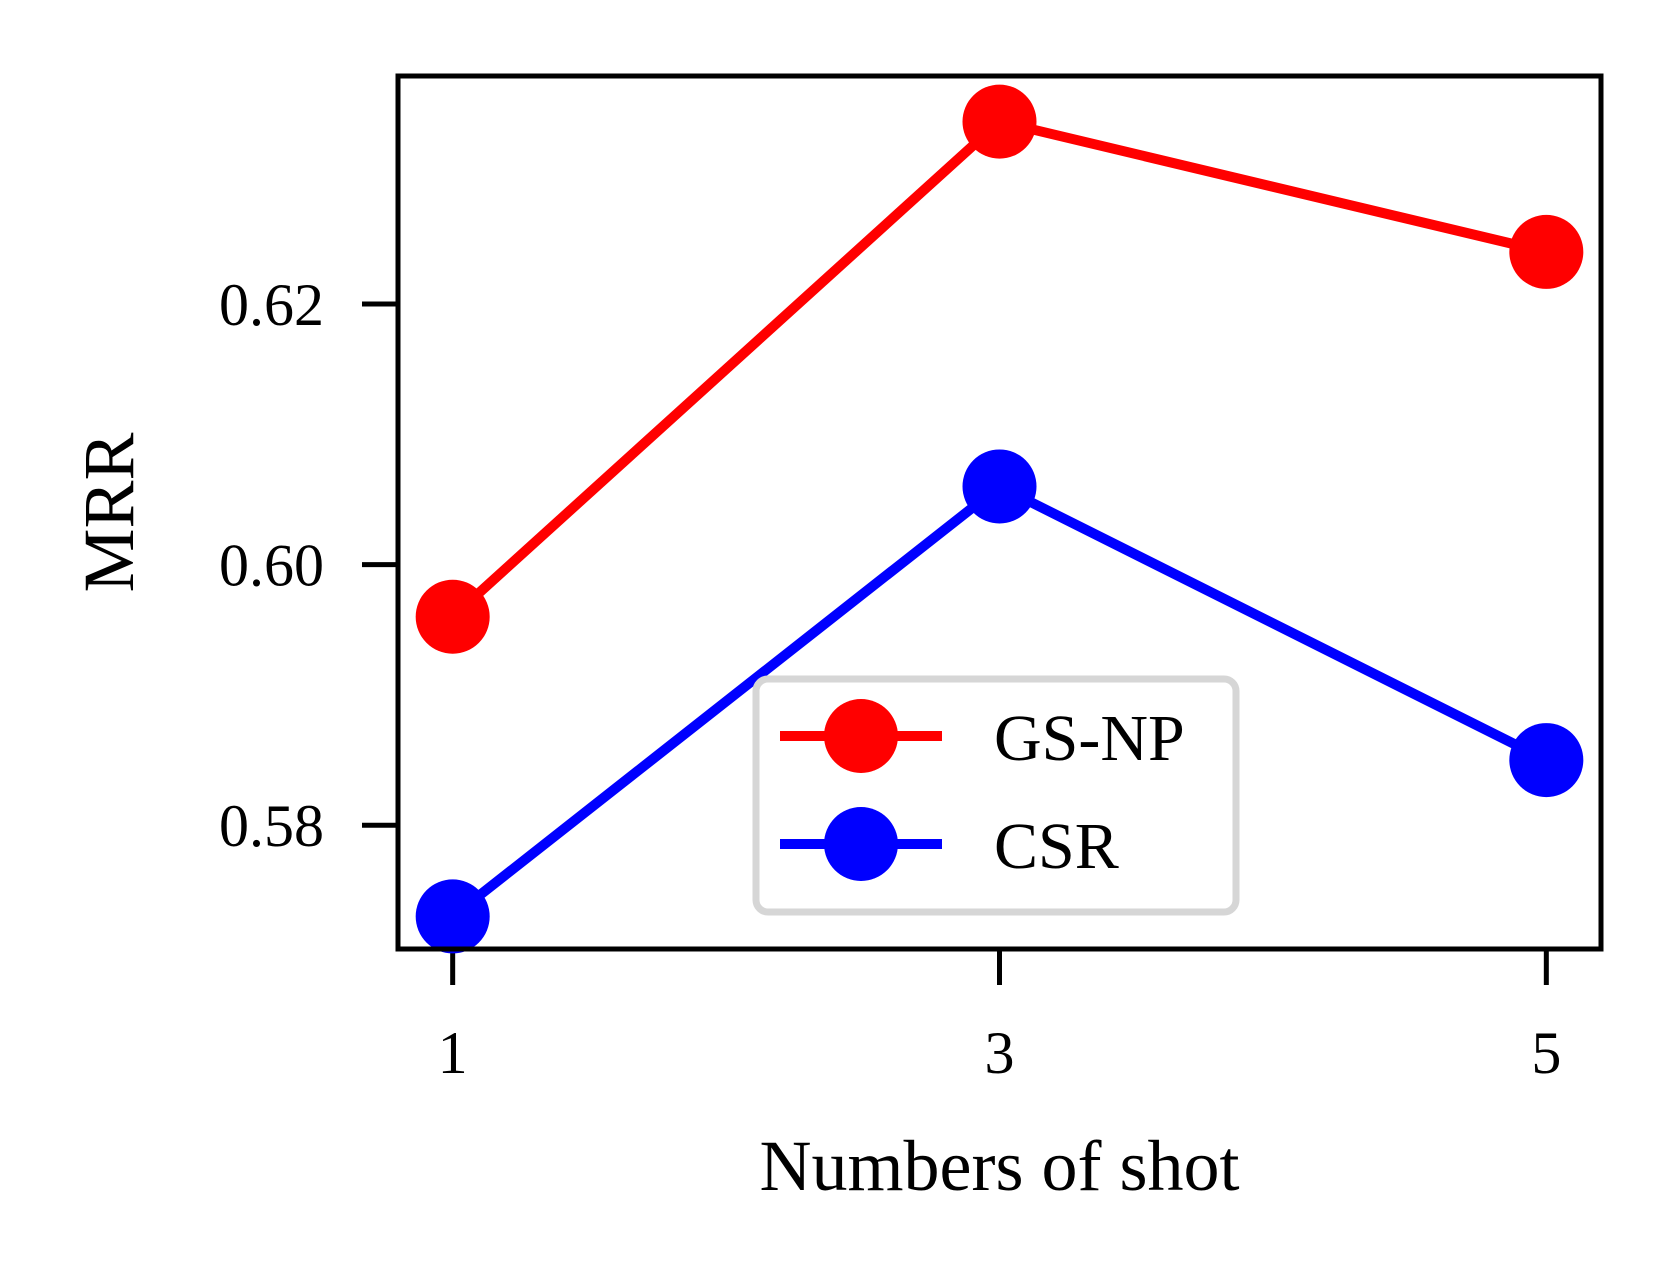 This screenshot has width=1664, height=1279. I want to click on y-axis-label: MRR, so click(109, 512).